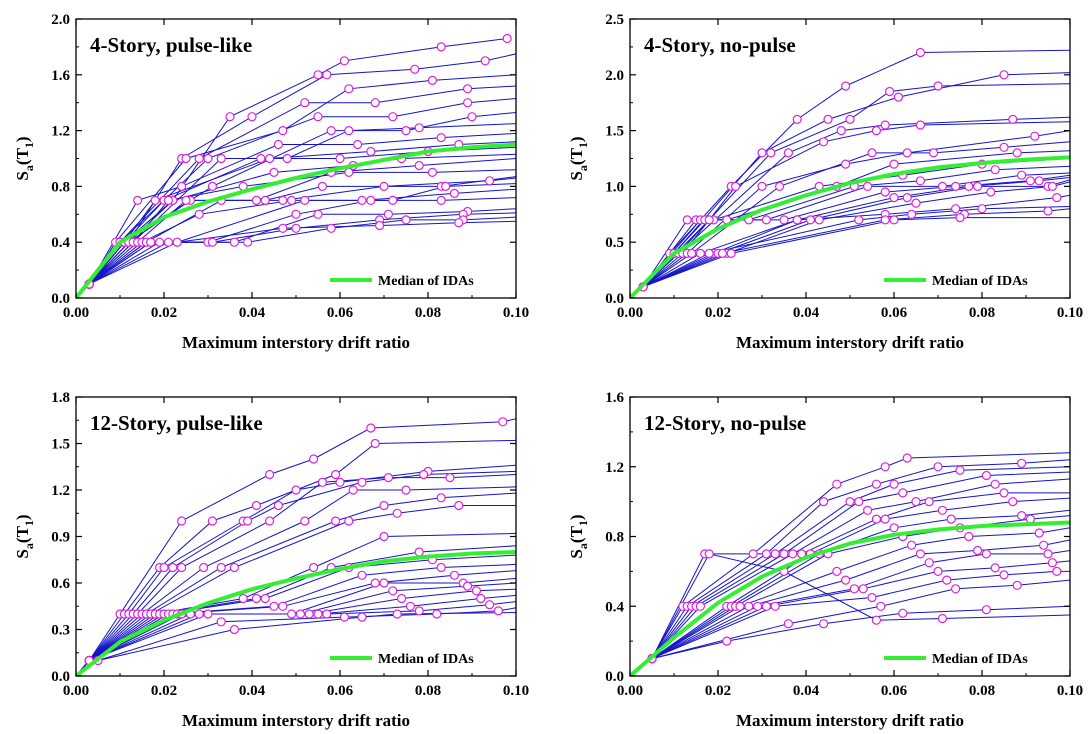  Describe the element at coordinates (340, 313) in the screenshot. I see `x-tick-label: 0.06` at that location.